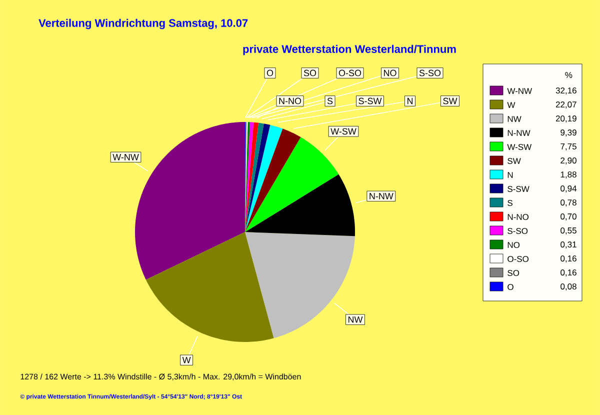 This screenshot has width=600, height=415. Describe the element at coordinates (510, 203) in the screenshot. I see `legend-label: S` at that location.